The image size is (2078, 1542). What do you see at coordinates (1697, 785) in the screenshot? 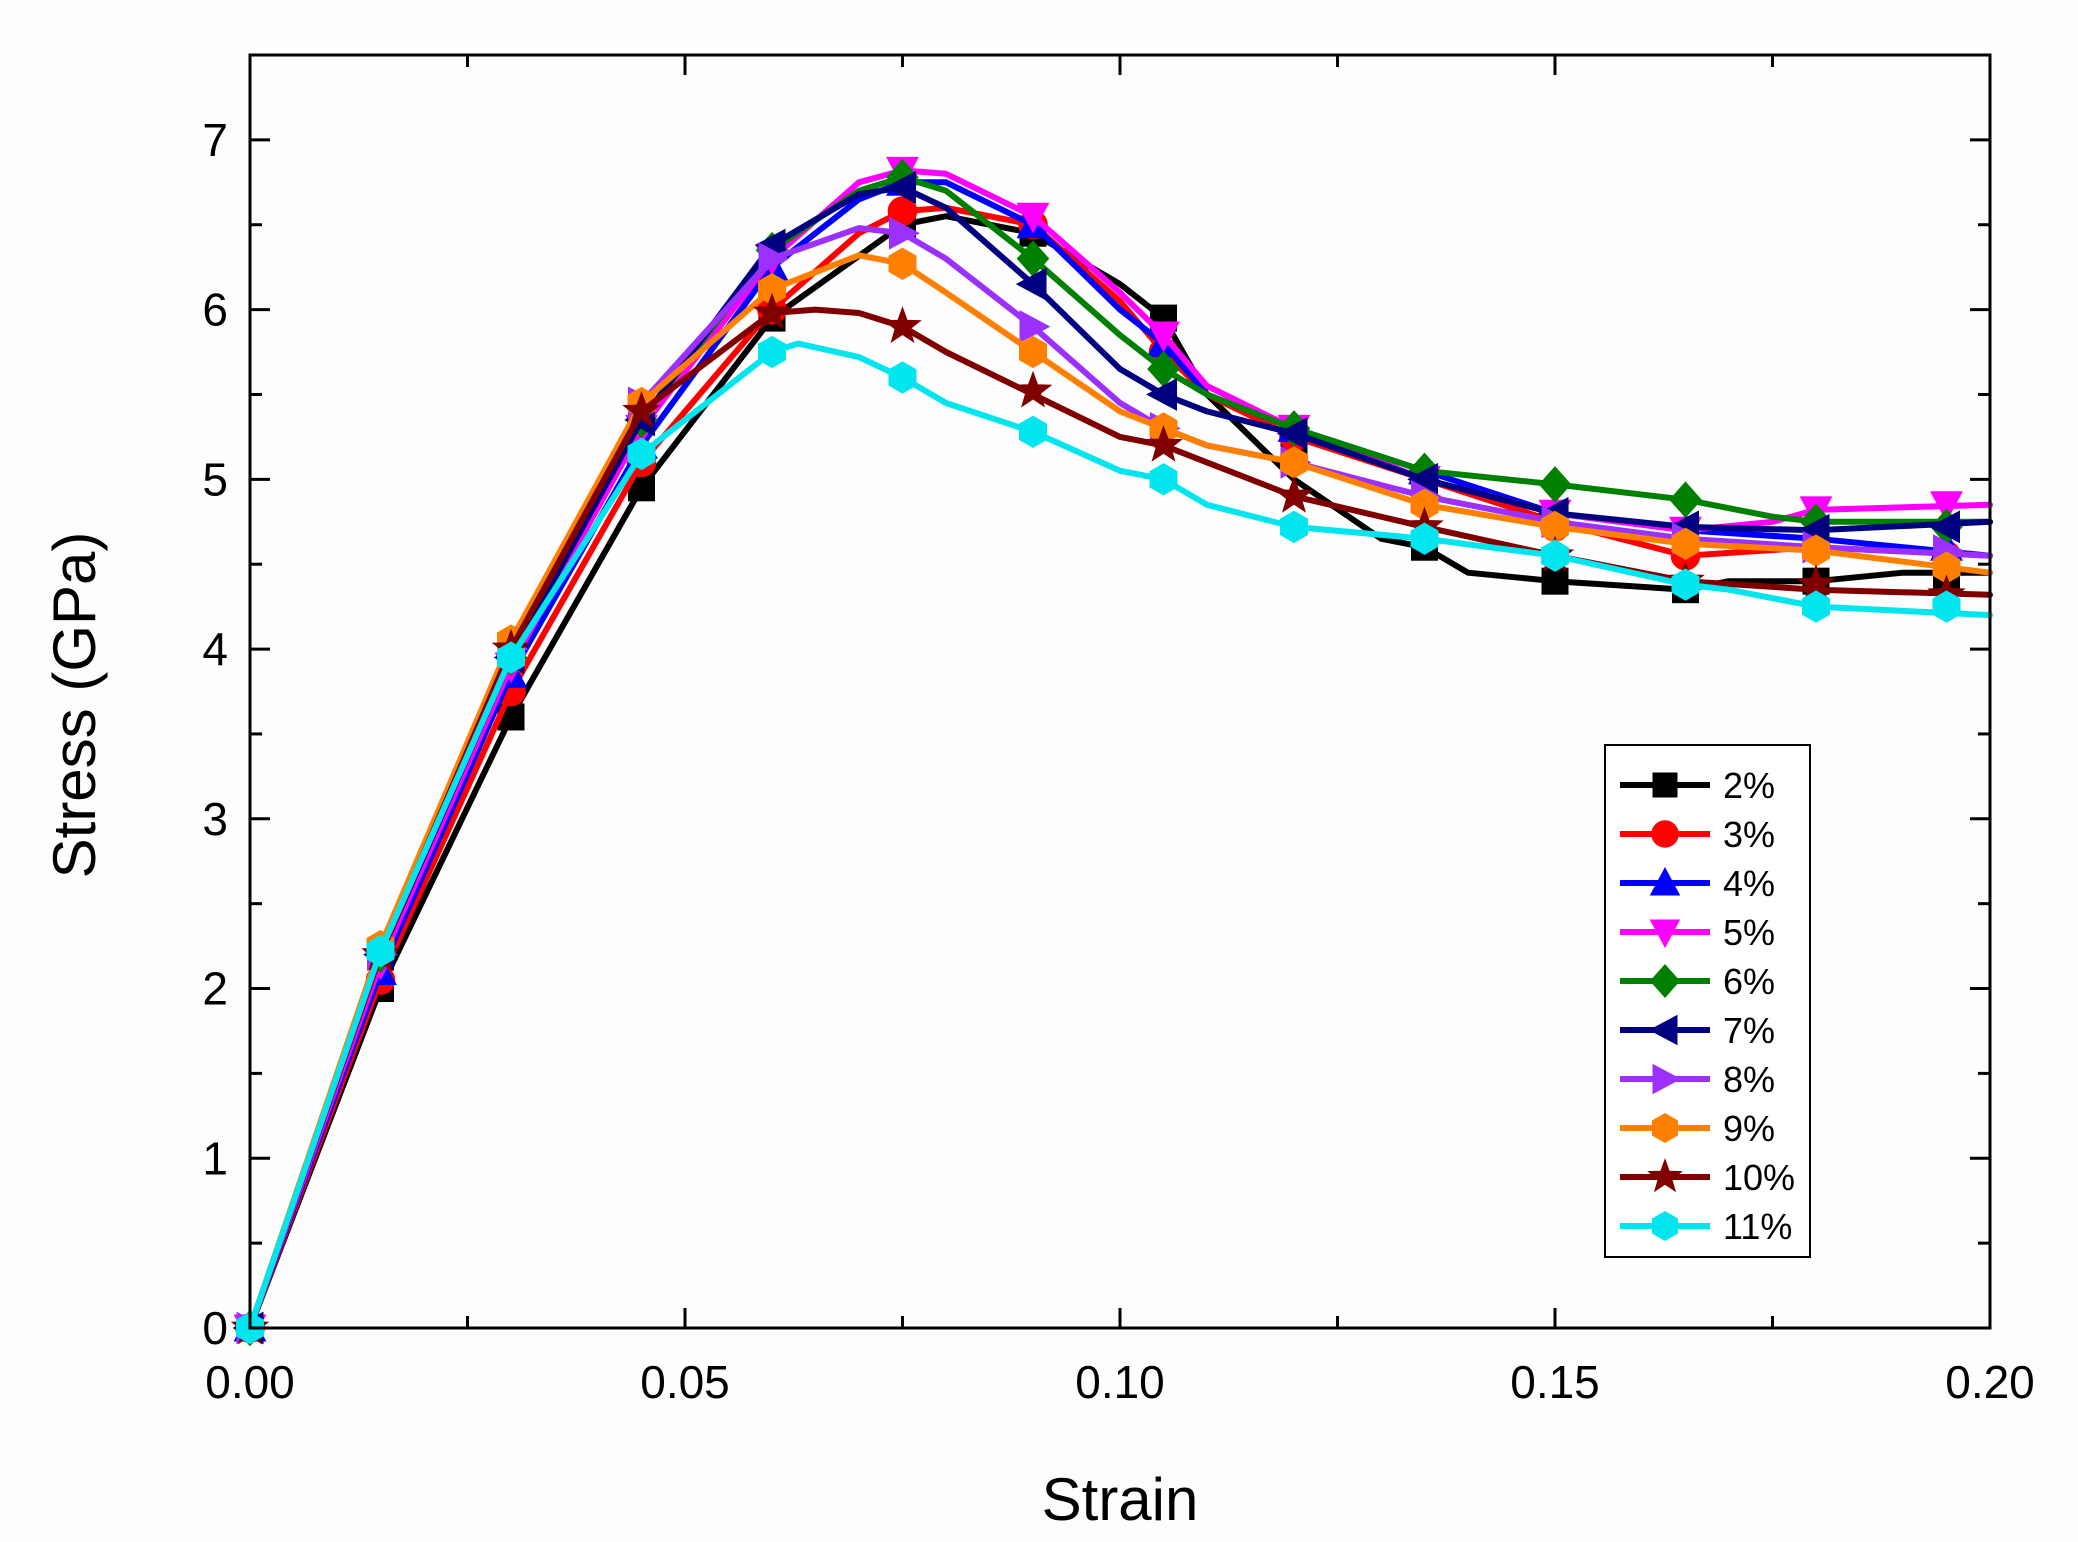
I see `legend-item: 2%` at bounding box center [1697, 785].